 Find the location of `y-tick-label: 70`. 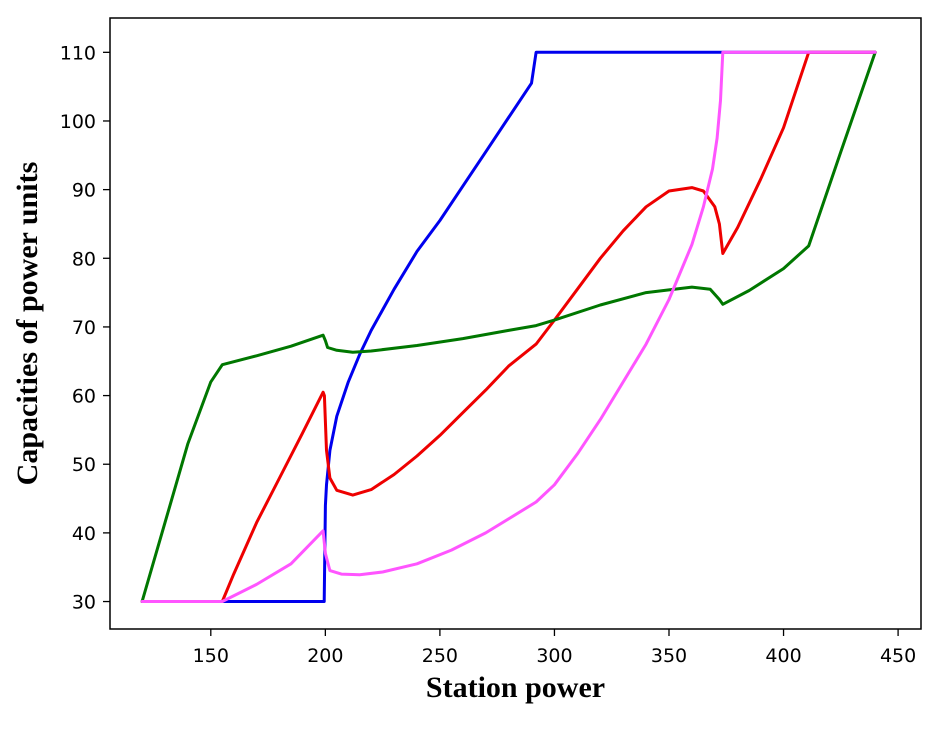

y-tick-label: 70 is located at coordinates (84, 328).